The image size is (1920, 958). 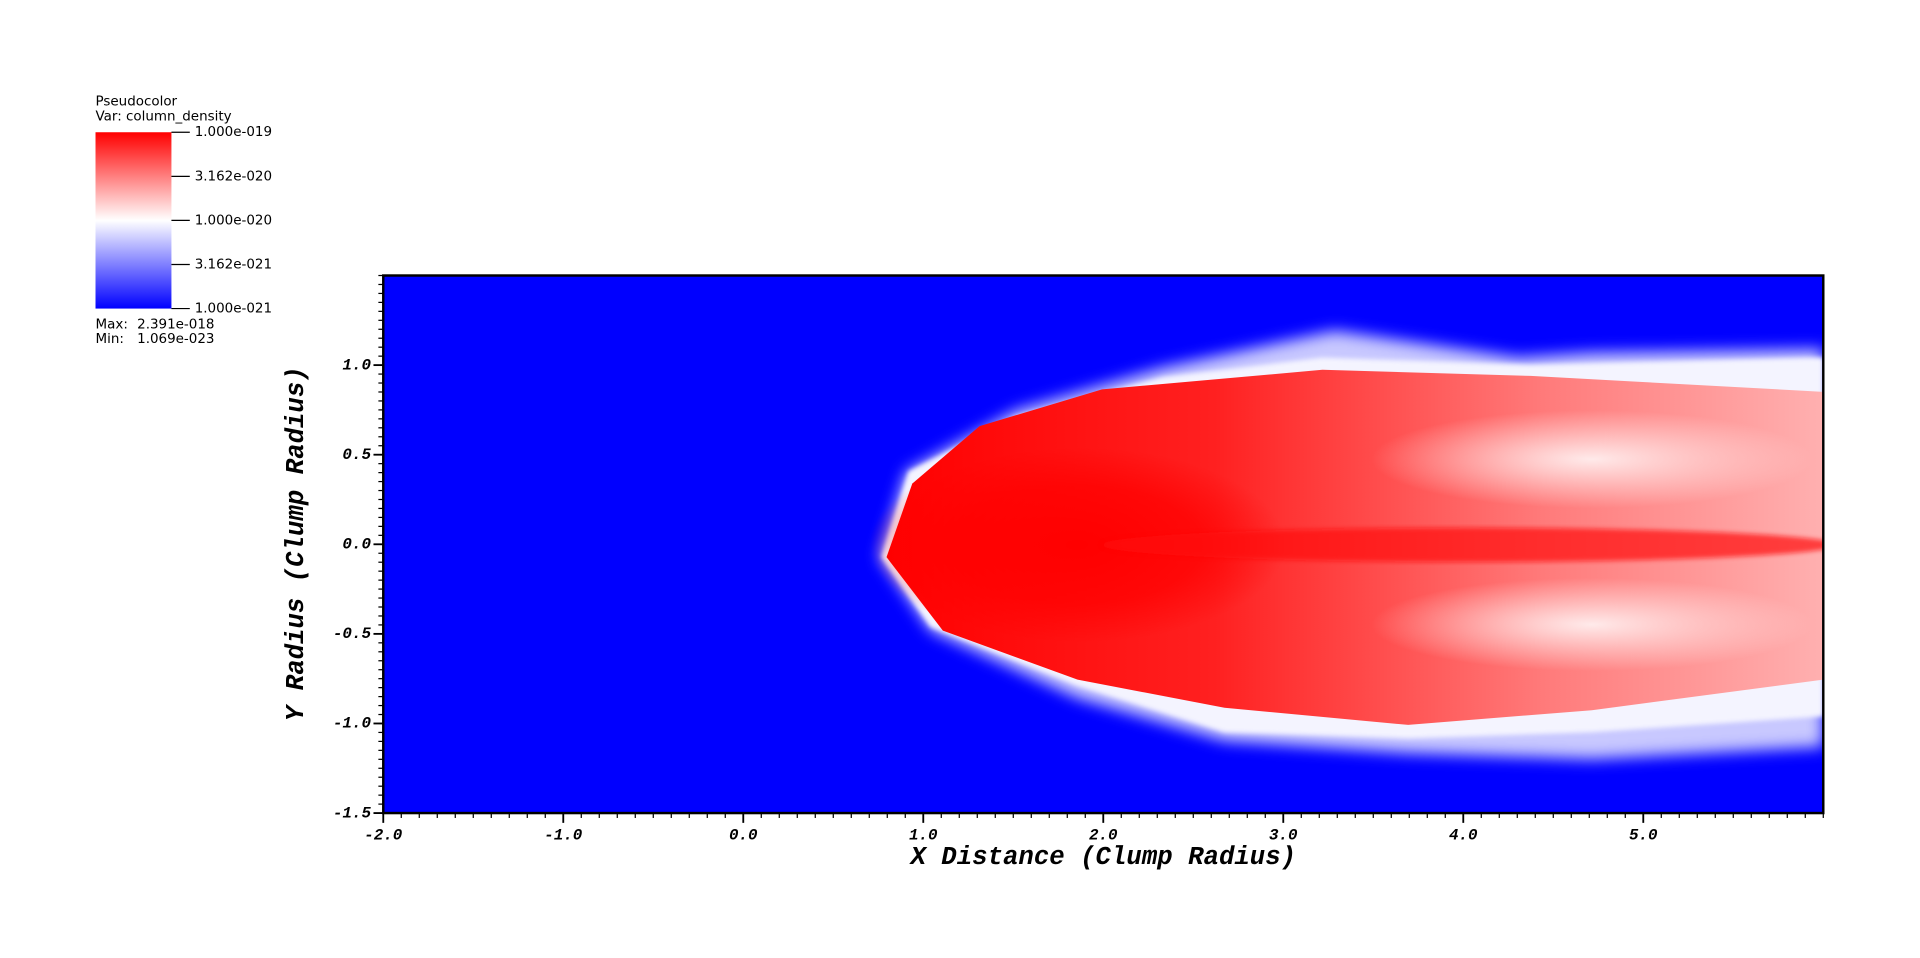 What do you see at coordinates (352, 724) in the screenshot?
I see `y-tick-label: -1.0` at bounding box center [352, 724].